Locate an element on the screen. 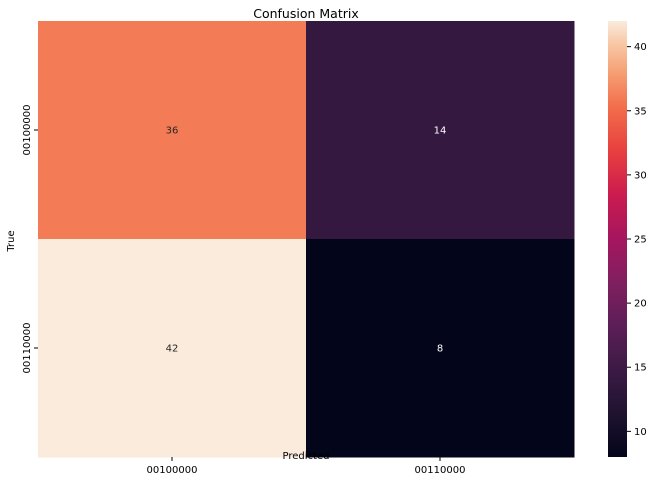 The image size is (656, 496). cell-value-label: 36 is located at coordinates (172, 131).